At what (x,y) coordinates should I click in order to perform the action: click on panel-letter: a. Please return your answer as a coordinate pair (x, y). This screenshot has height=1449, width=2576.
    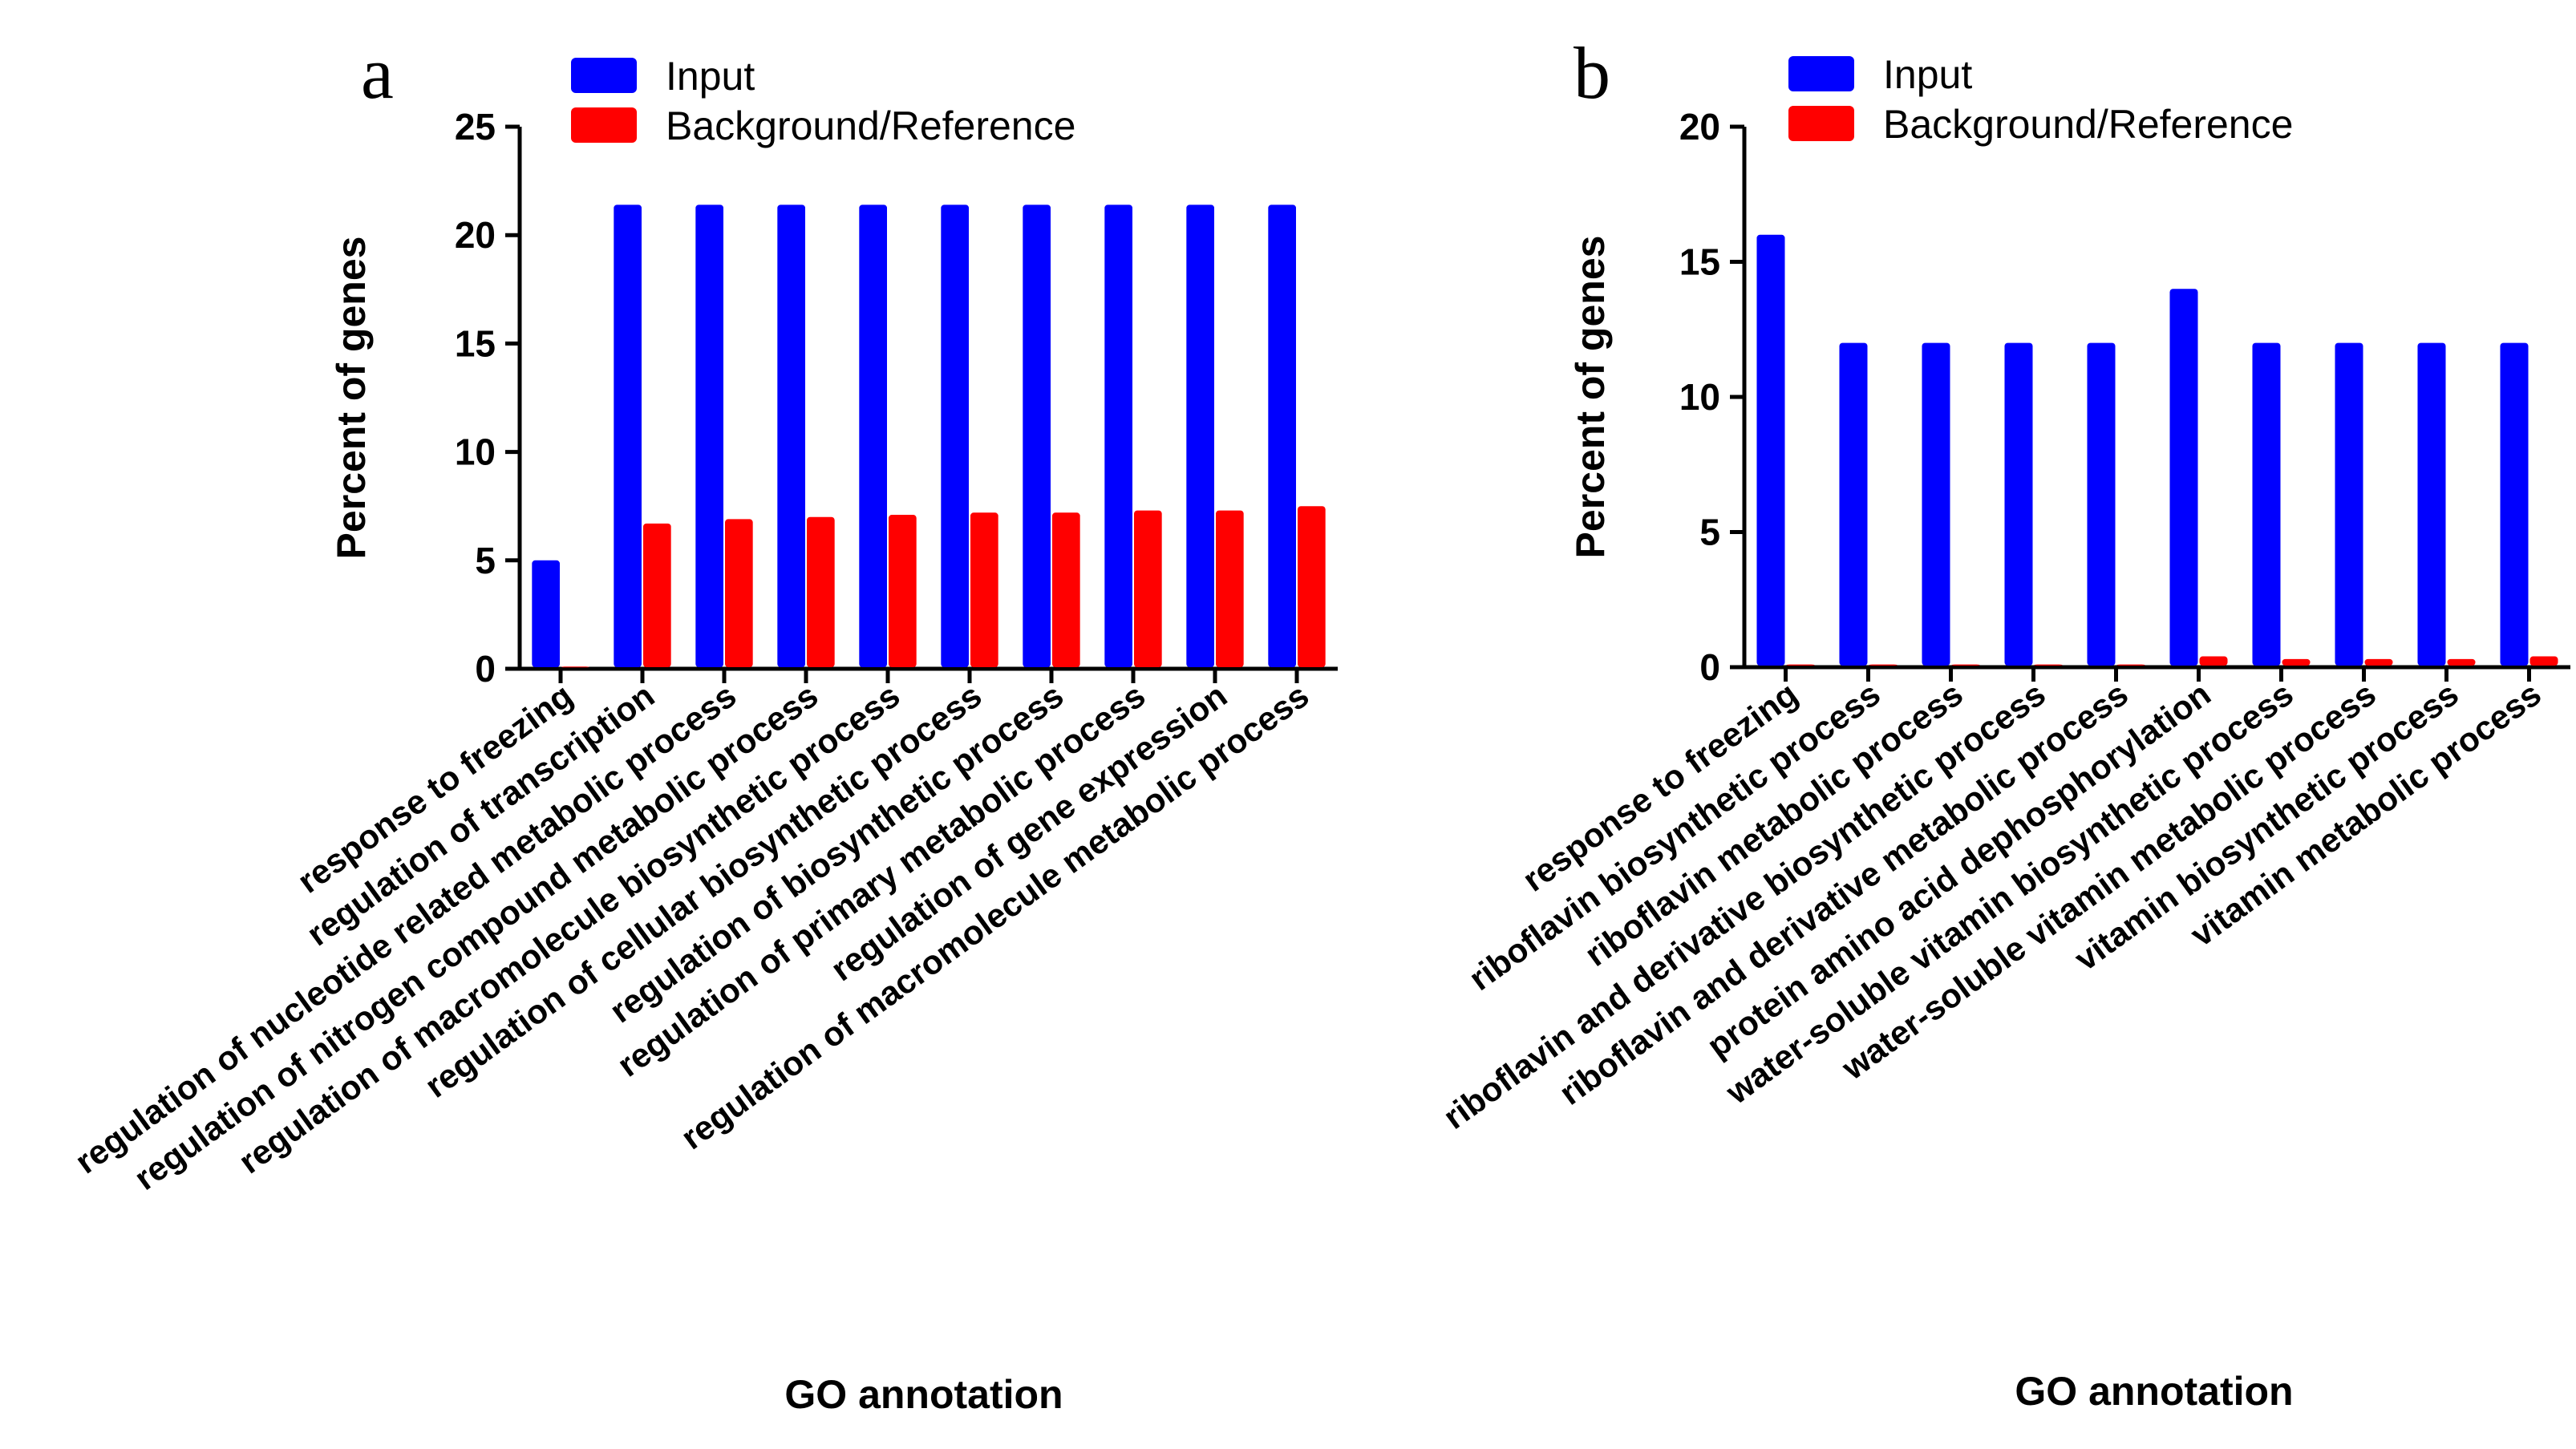
    Looking at the image, I should click on (377, 73).